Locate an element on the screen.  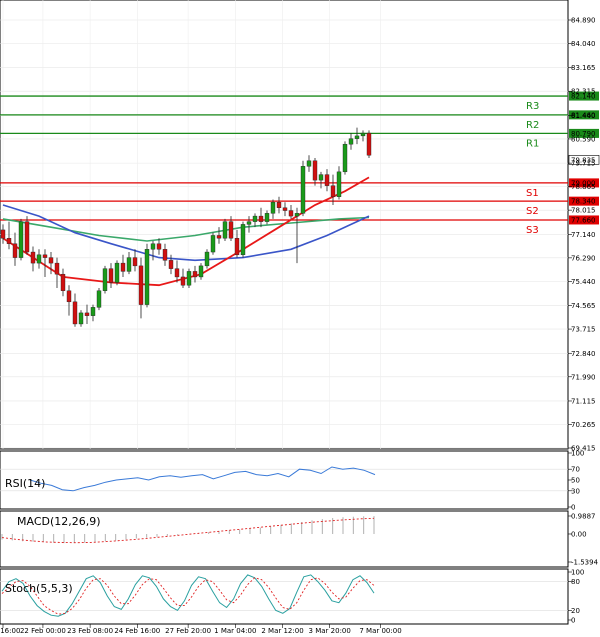
price-tick-label: 78.015 is located at coordinates (583, 211).